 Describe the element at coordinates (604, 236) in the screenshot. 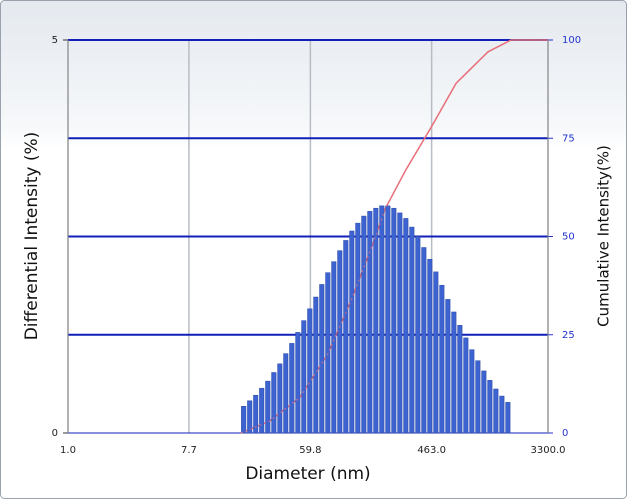

I see `y2-axis-title: Cumulative Intensity(%)` at that location.